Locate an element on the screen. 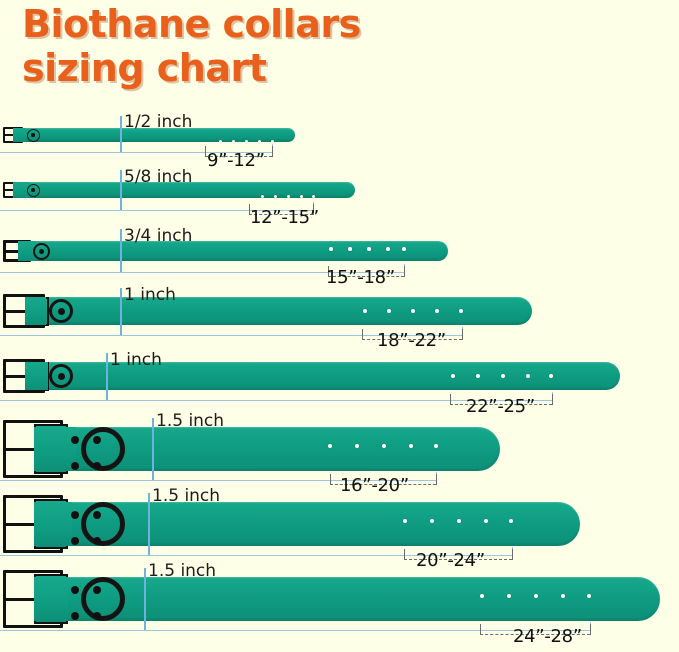 Image resolution: width=679 pixels, height=652 pixels. neck-size-range-label: 24”-28” is located at coordinates (547, 636).